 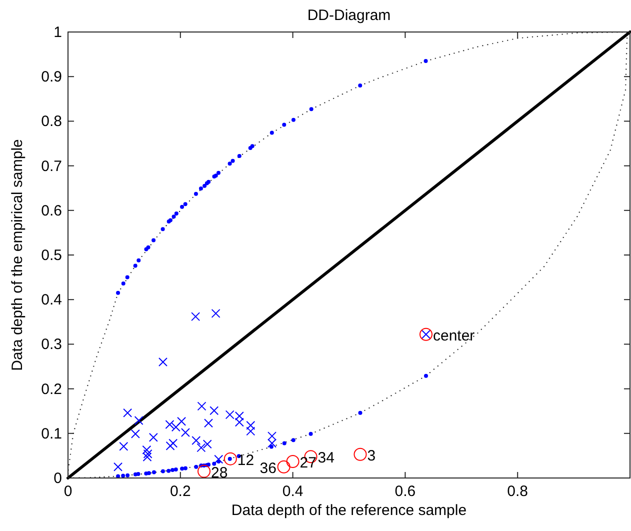 I want to click on y-tick-label: 0.5, so click(x=51, y=255).